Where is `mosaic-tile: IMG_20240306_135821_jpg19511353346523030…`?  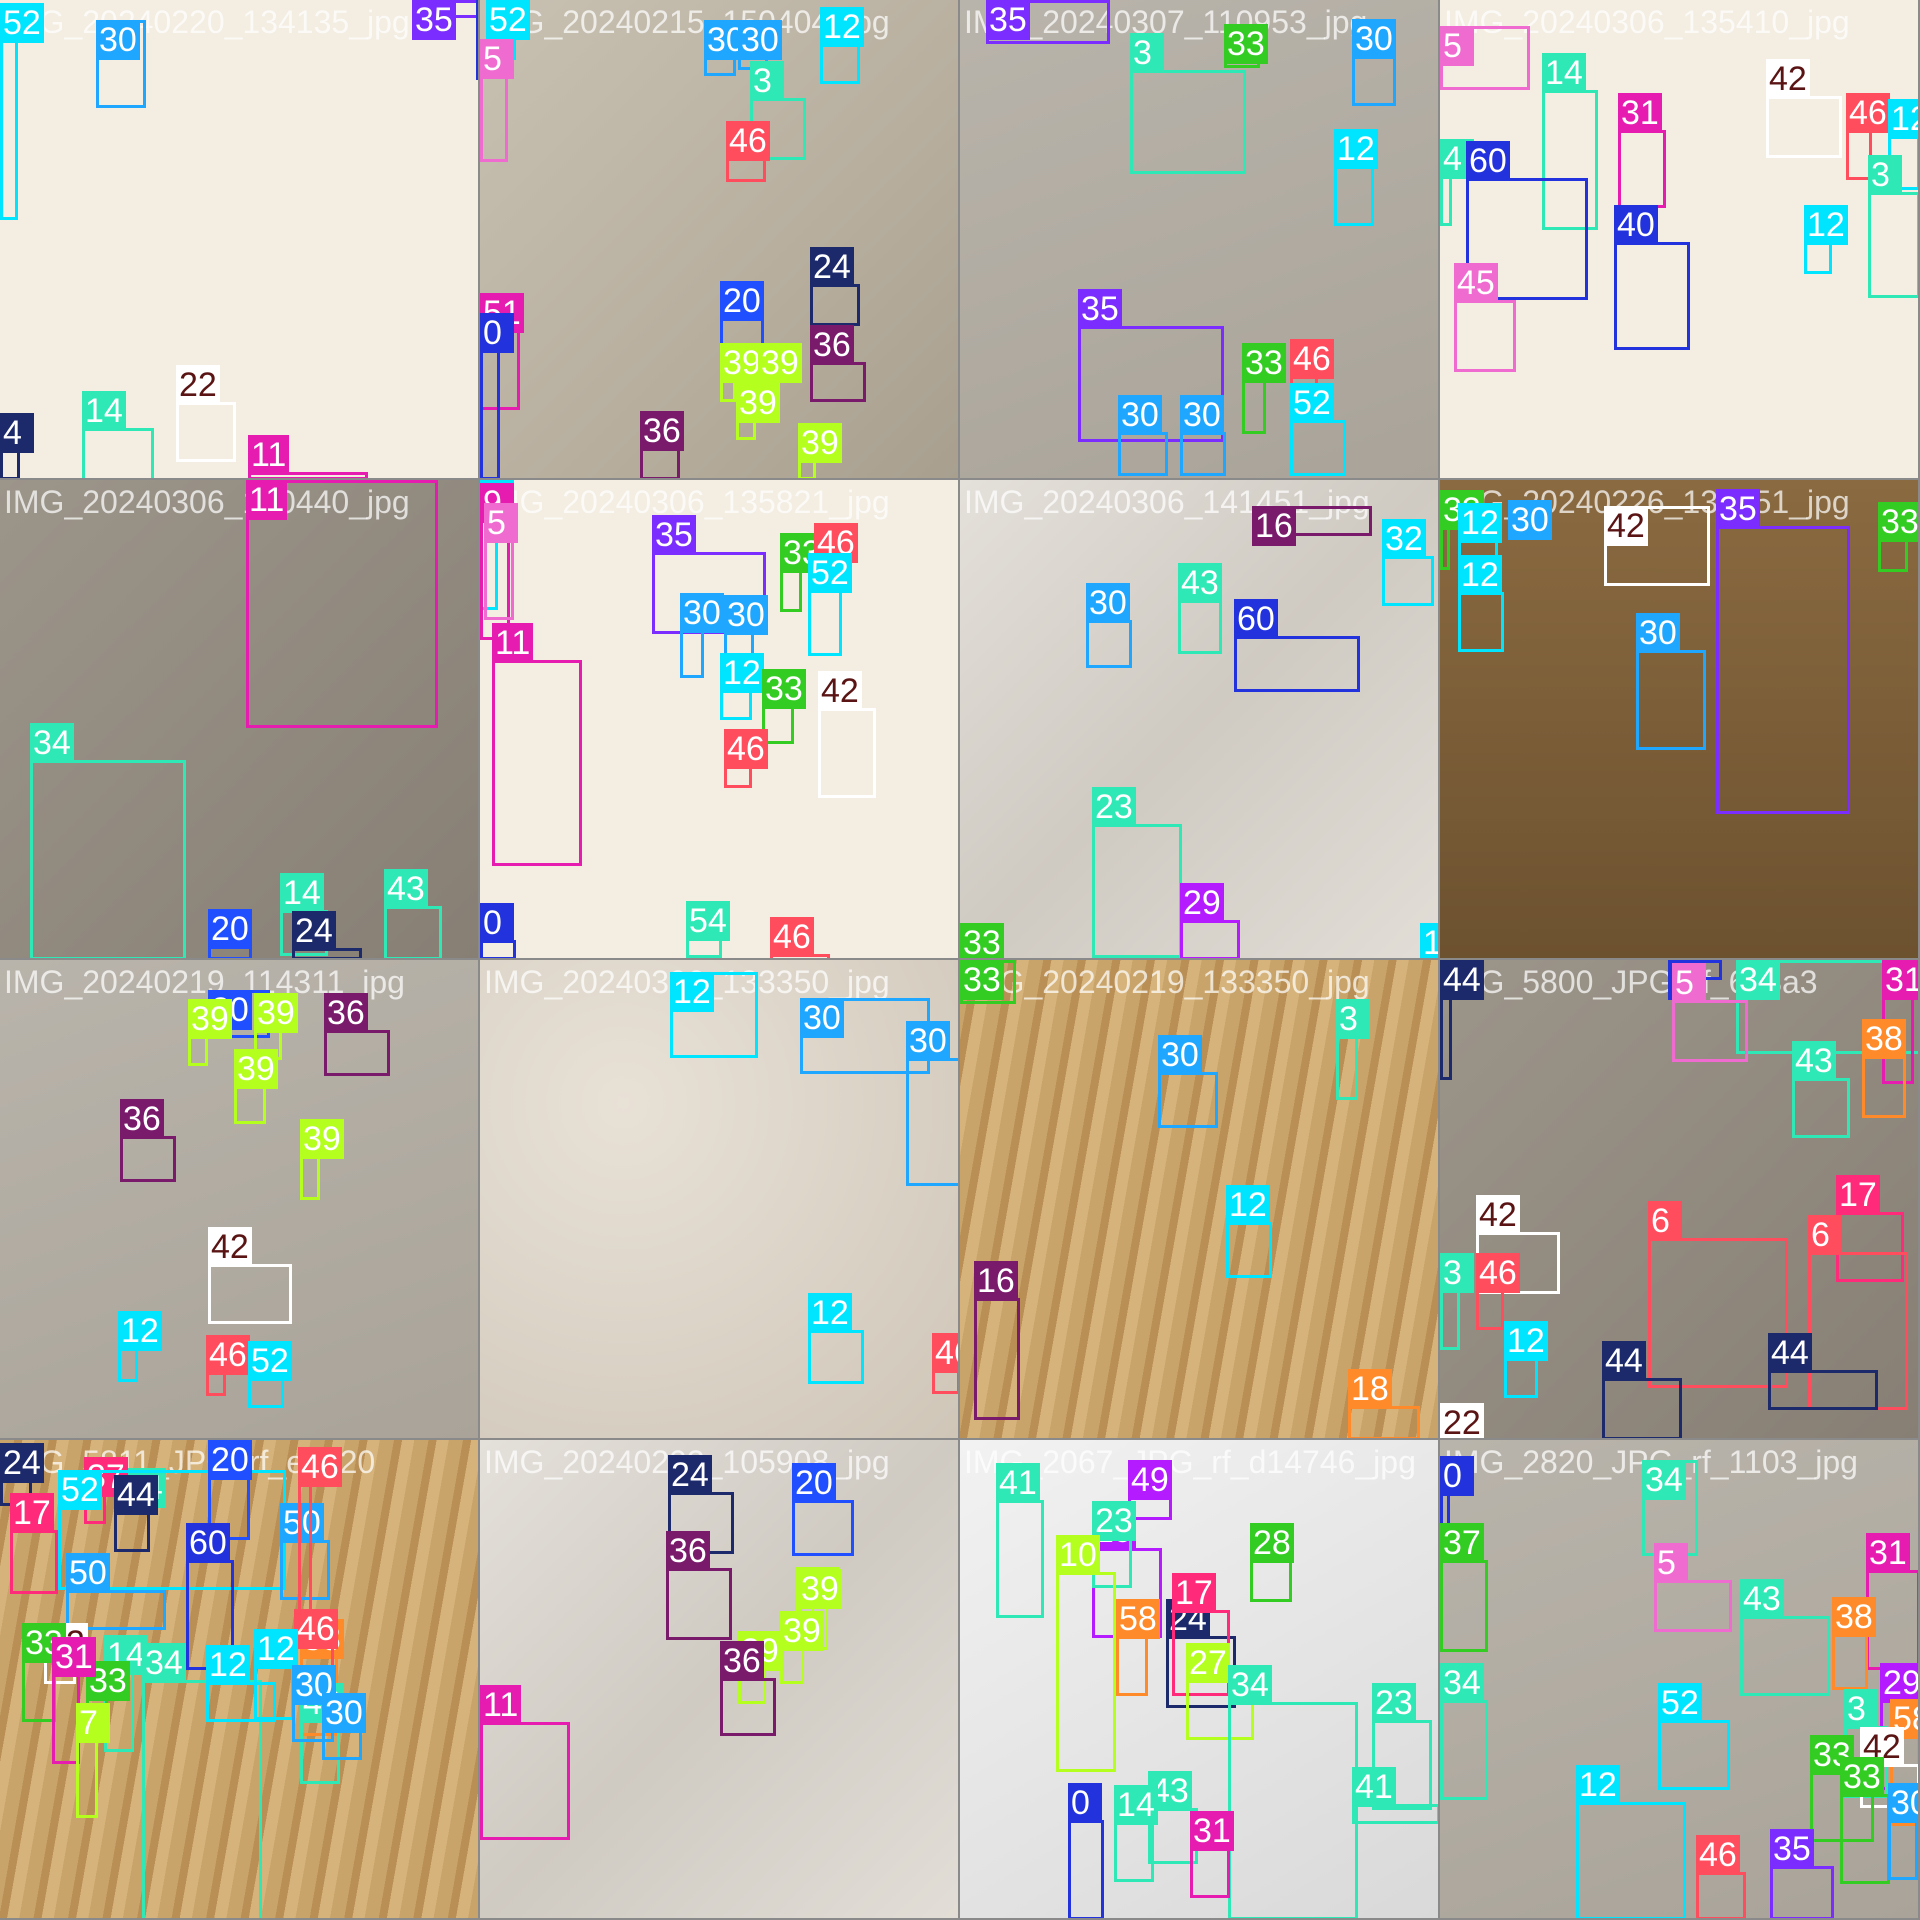 mosaic-tile: IMG_20240306_135821_jpg19511353346523030… is located at coordinates (720, 720).